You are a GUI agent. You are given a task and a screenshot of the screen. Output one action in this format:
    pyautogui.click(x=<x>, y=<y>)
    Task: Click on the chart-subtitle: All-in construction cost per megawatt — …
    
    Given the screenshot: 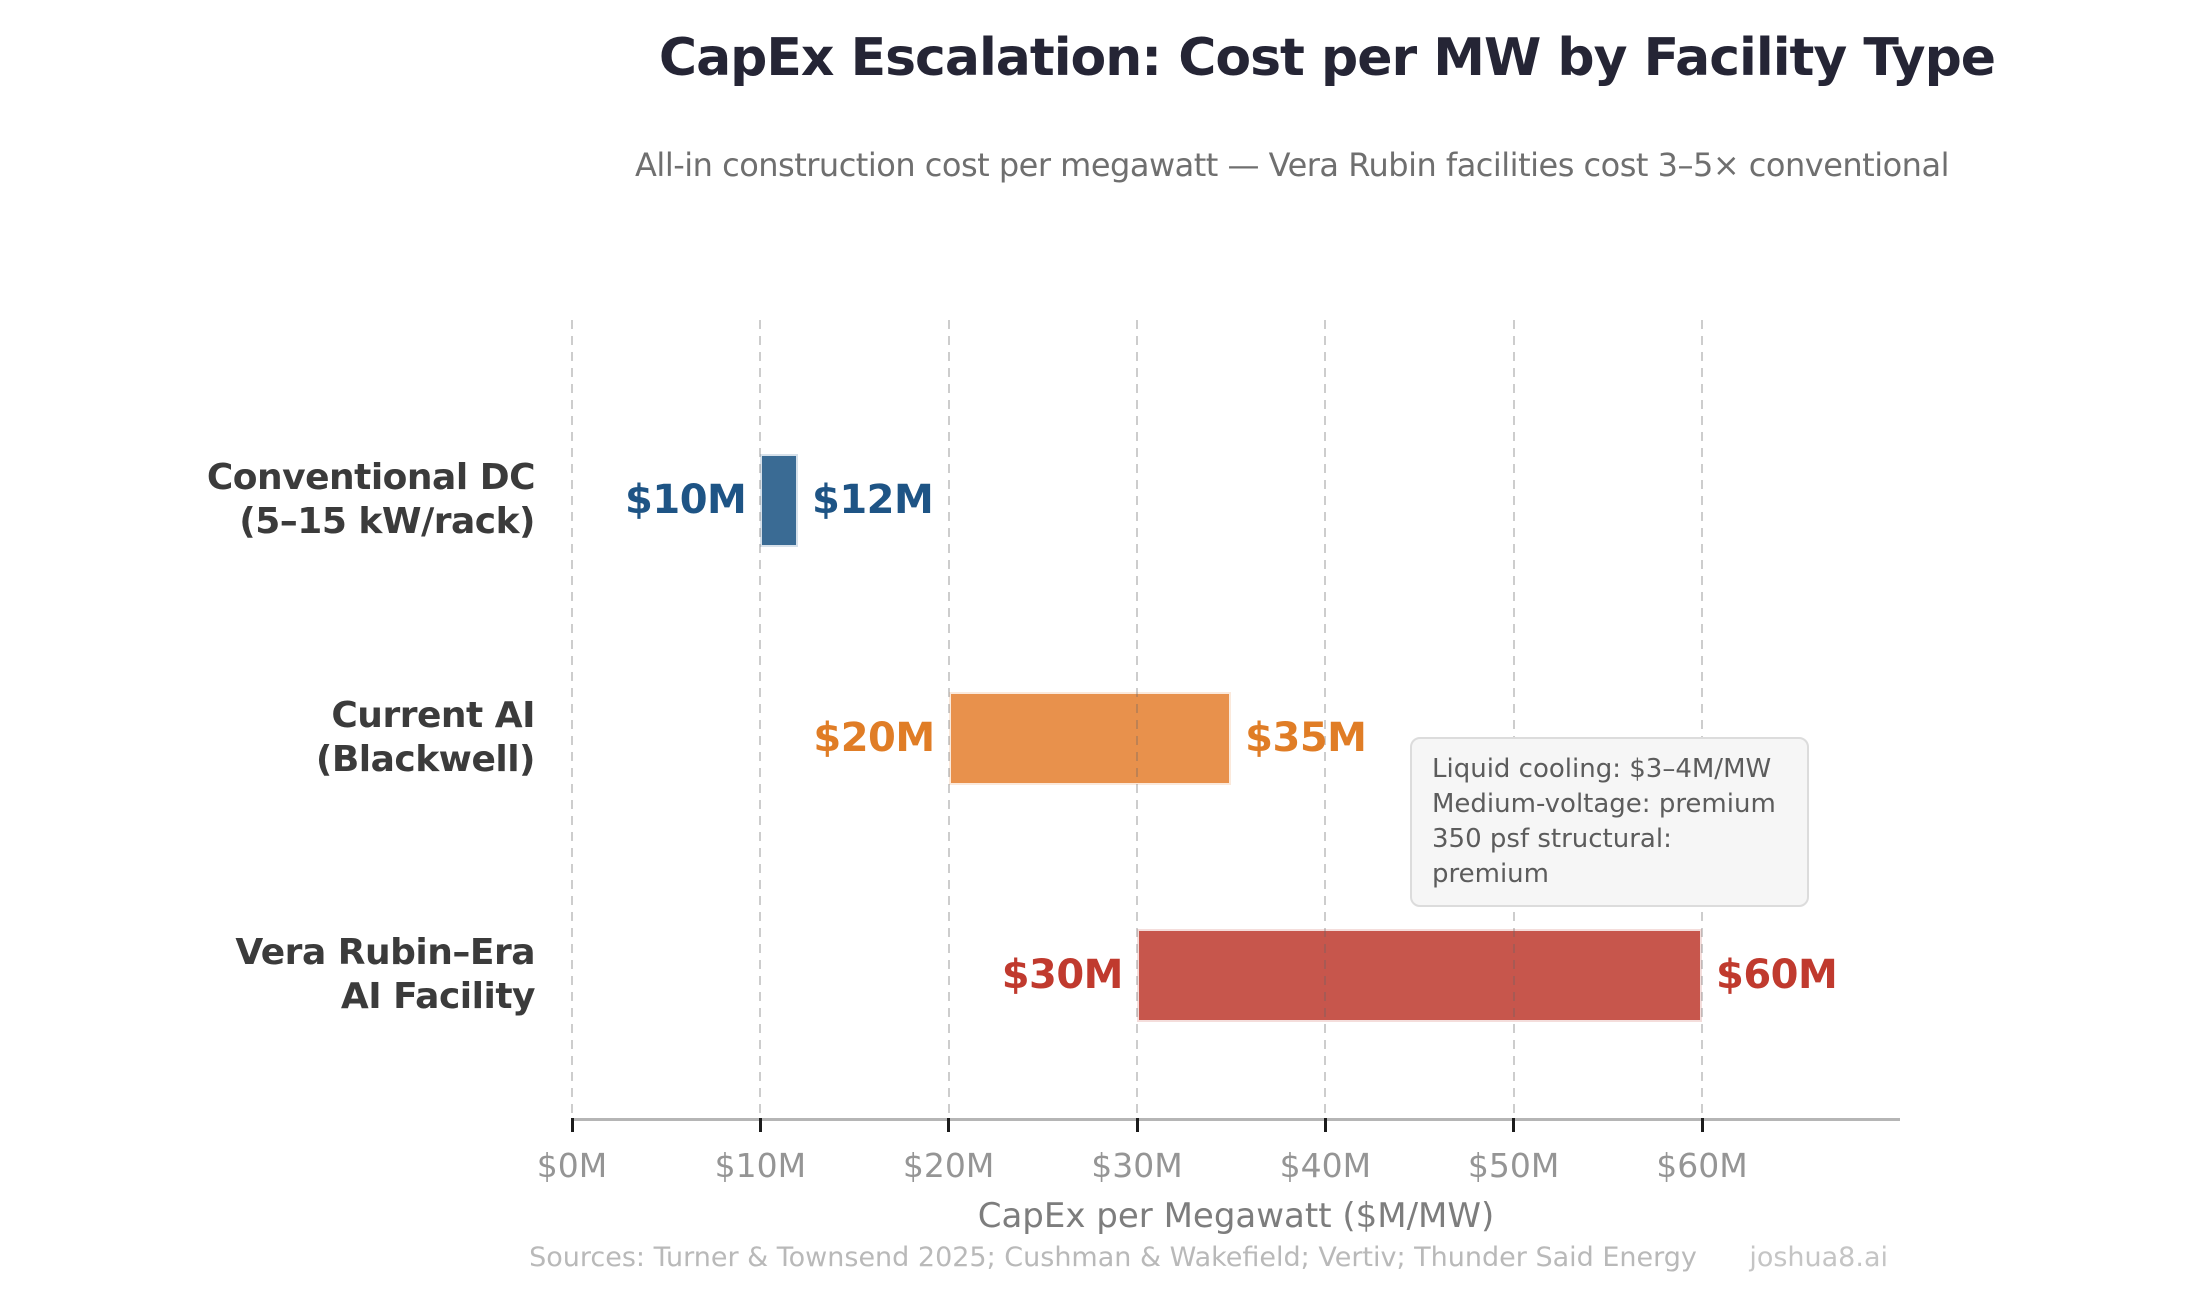 What is the action you would take?
    pyautogui.click(x=1292, y=165)
    